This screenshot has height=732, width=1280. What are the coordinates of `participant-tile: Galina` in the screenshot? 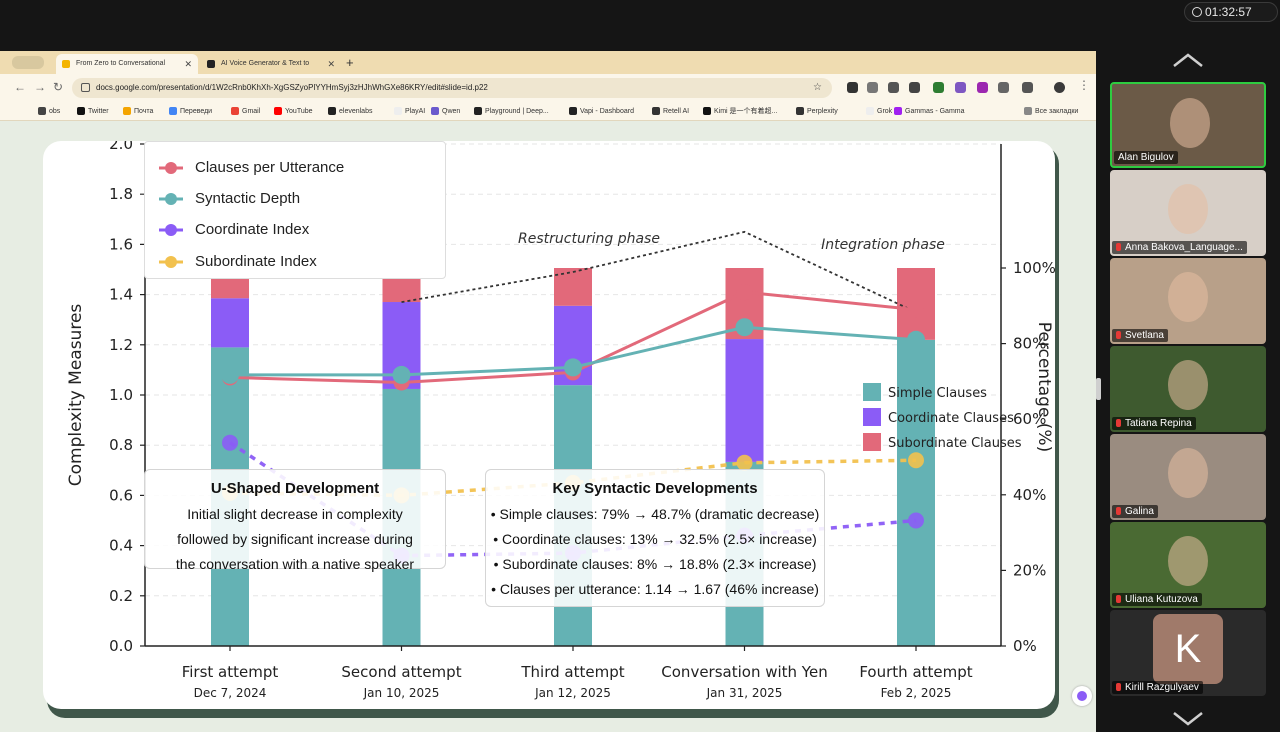 It's located at (1188, 477).